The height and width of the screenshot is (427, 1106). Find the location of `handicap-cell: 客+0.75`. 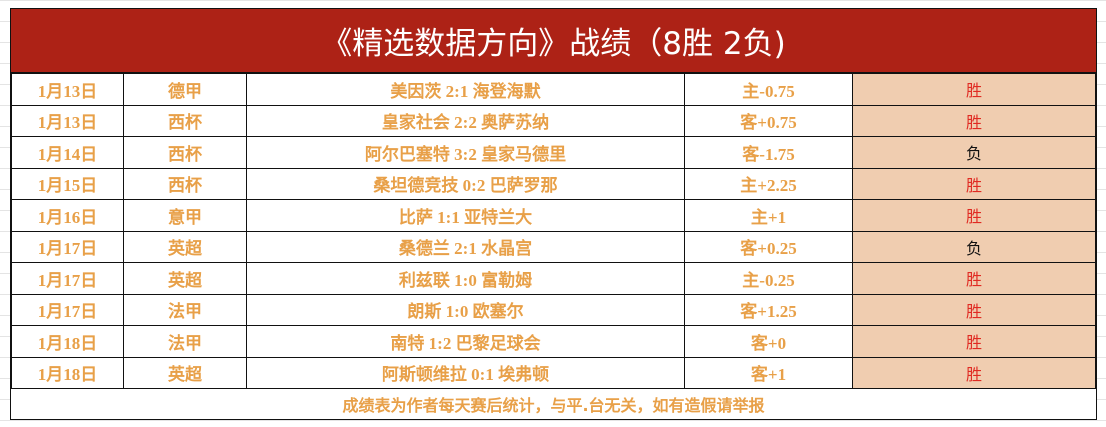

handicap-cell: 客+0.75 is located at coordinates (768, 120).